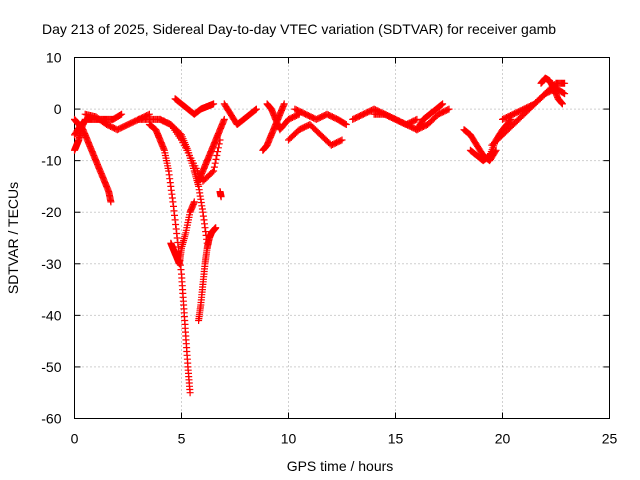 Image resolution: width=640 pixels, height=480 pixels. What do you see at coordinates (51, 212) in the screenshot?
I see `y-tick-label: -20` at bounding box center [51, 212].